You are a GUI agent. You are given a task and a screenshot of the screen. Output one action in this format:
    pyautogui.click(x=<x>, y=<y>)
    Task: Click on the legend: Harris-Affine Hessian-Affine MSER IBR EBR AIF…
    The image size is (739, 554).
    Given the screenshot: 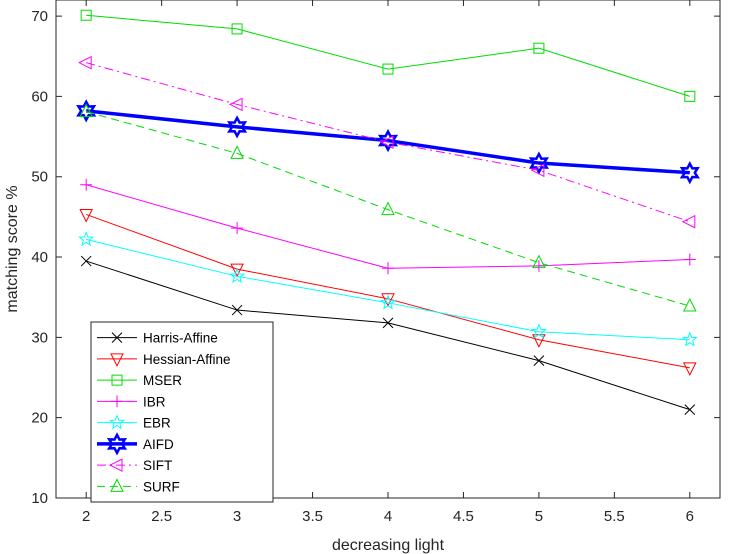 What is the action you would take?
    pyautogui.click(x=182, y=412)
    